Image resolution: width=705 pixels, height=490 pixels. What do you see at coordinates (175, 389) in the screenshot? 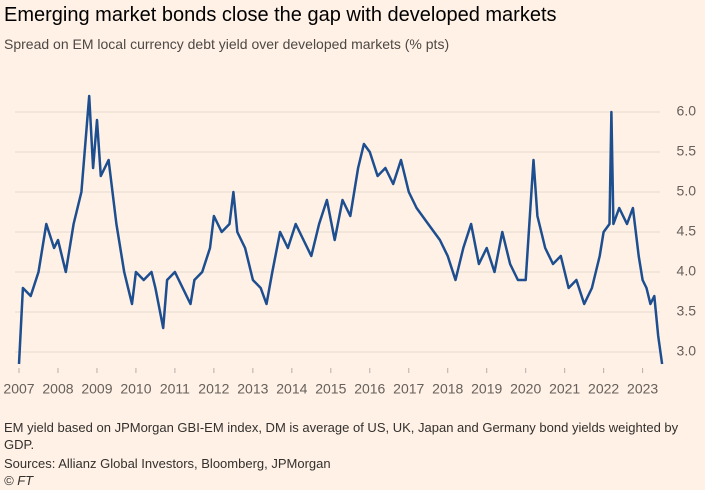
I see `x-tick-label: 2011` at bounding box center [175, 389].